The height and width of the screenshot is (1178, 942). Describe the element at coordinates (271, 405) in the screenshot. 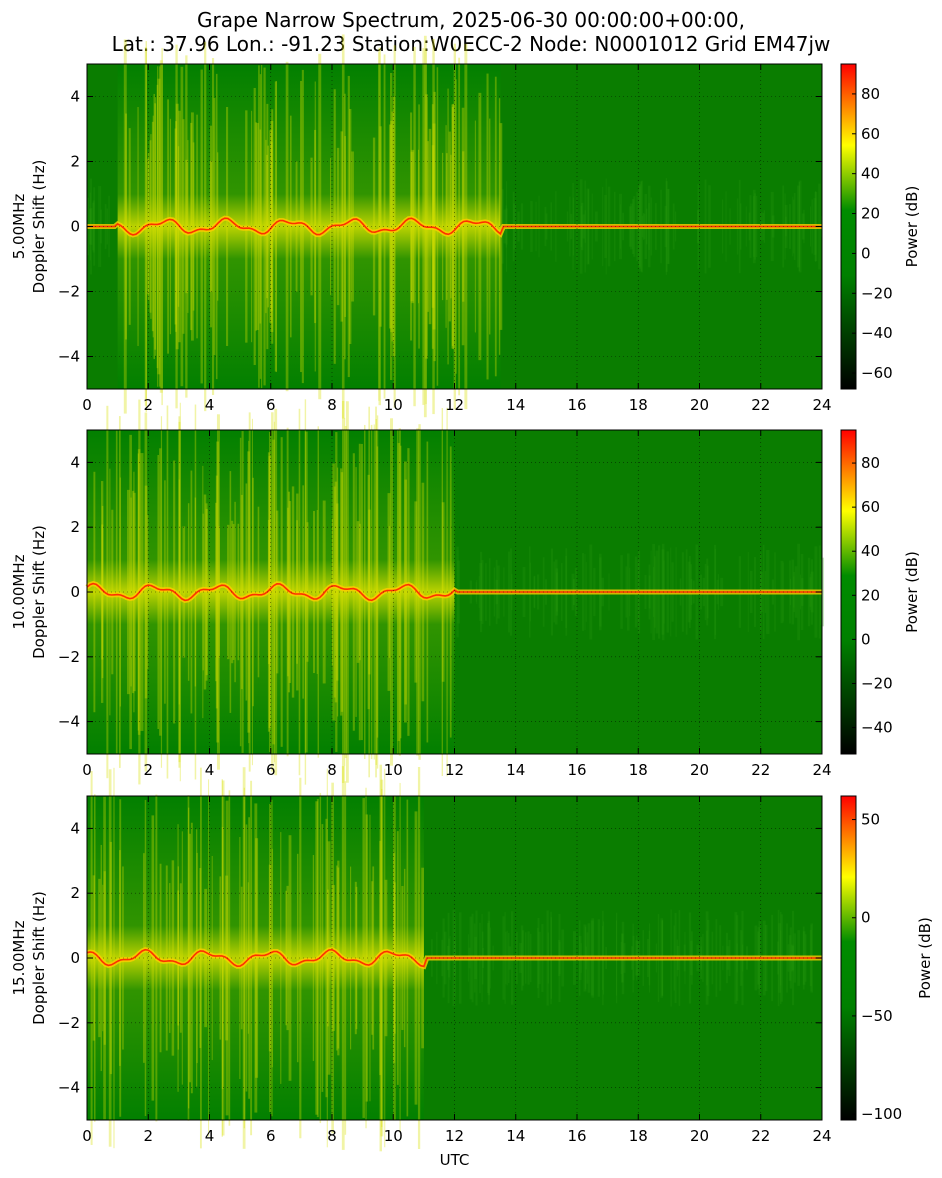

I see `x-tick-label: 6` at that location.